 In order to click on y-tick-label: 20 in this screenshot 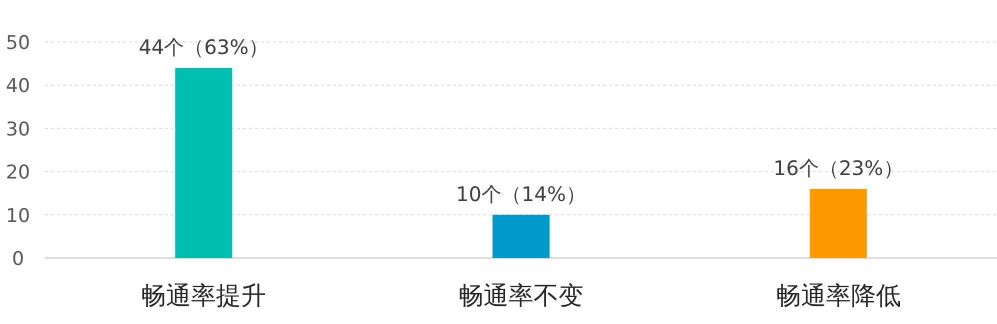, I will do `click(18, 173)`.